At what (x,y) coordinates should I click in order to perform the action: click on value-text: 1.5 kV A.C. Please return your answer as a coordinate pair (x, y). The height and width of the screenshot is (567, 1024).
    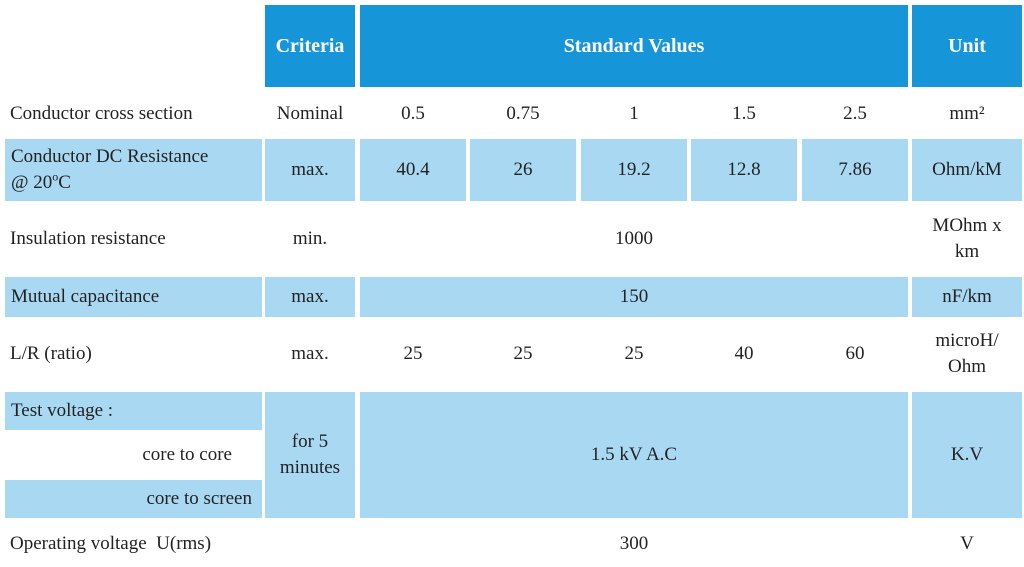
    Looking at the image, I should click on (634, 454).